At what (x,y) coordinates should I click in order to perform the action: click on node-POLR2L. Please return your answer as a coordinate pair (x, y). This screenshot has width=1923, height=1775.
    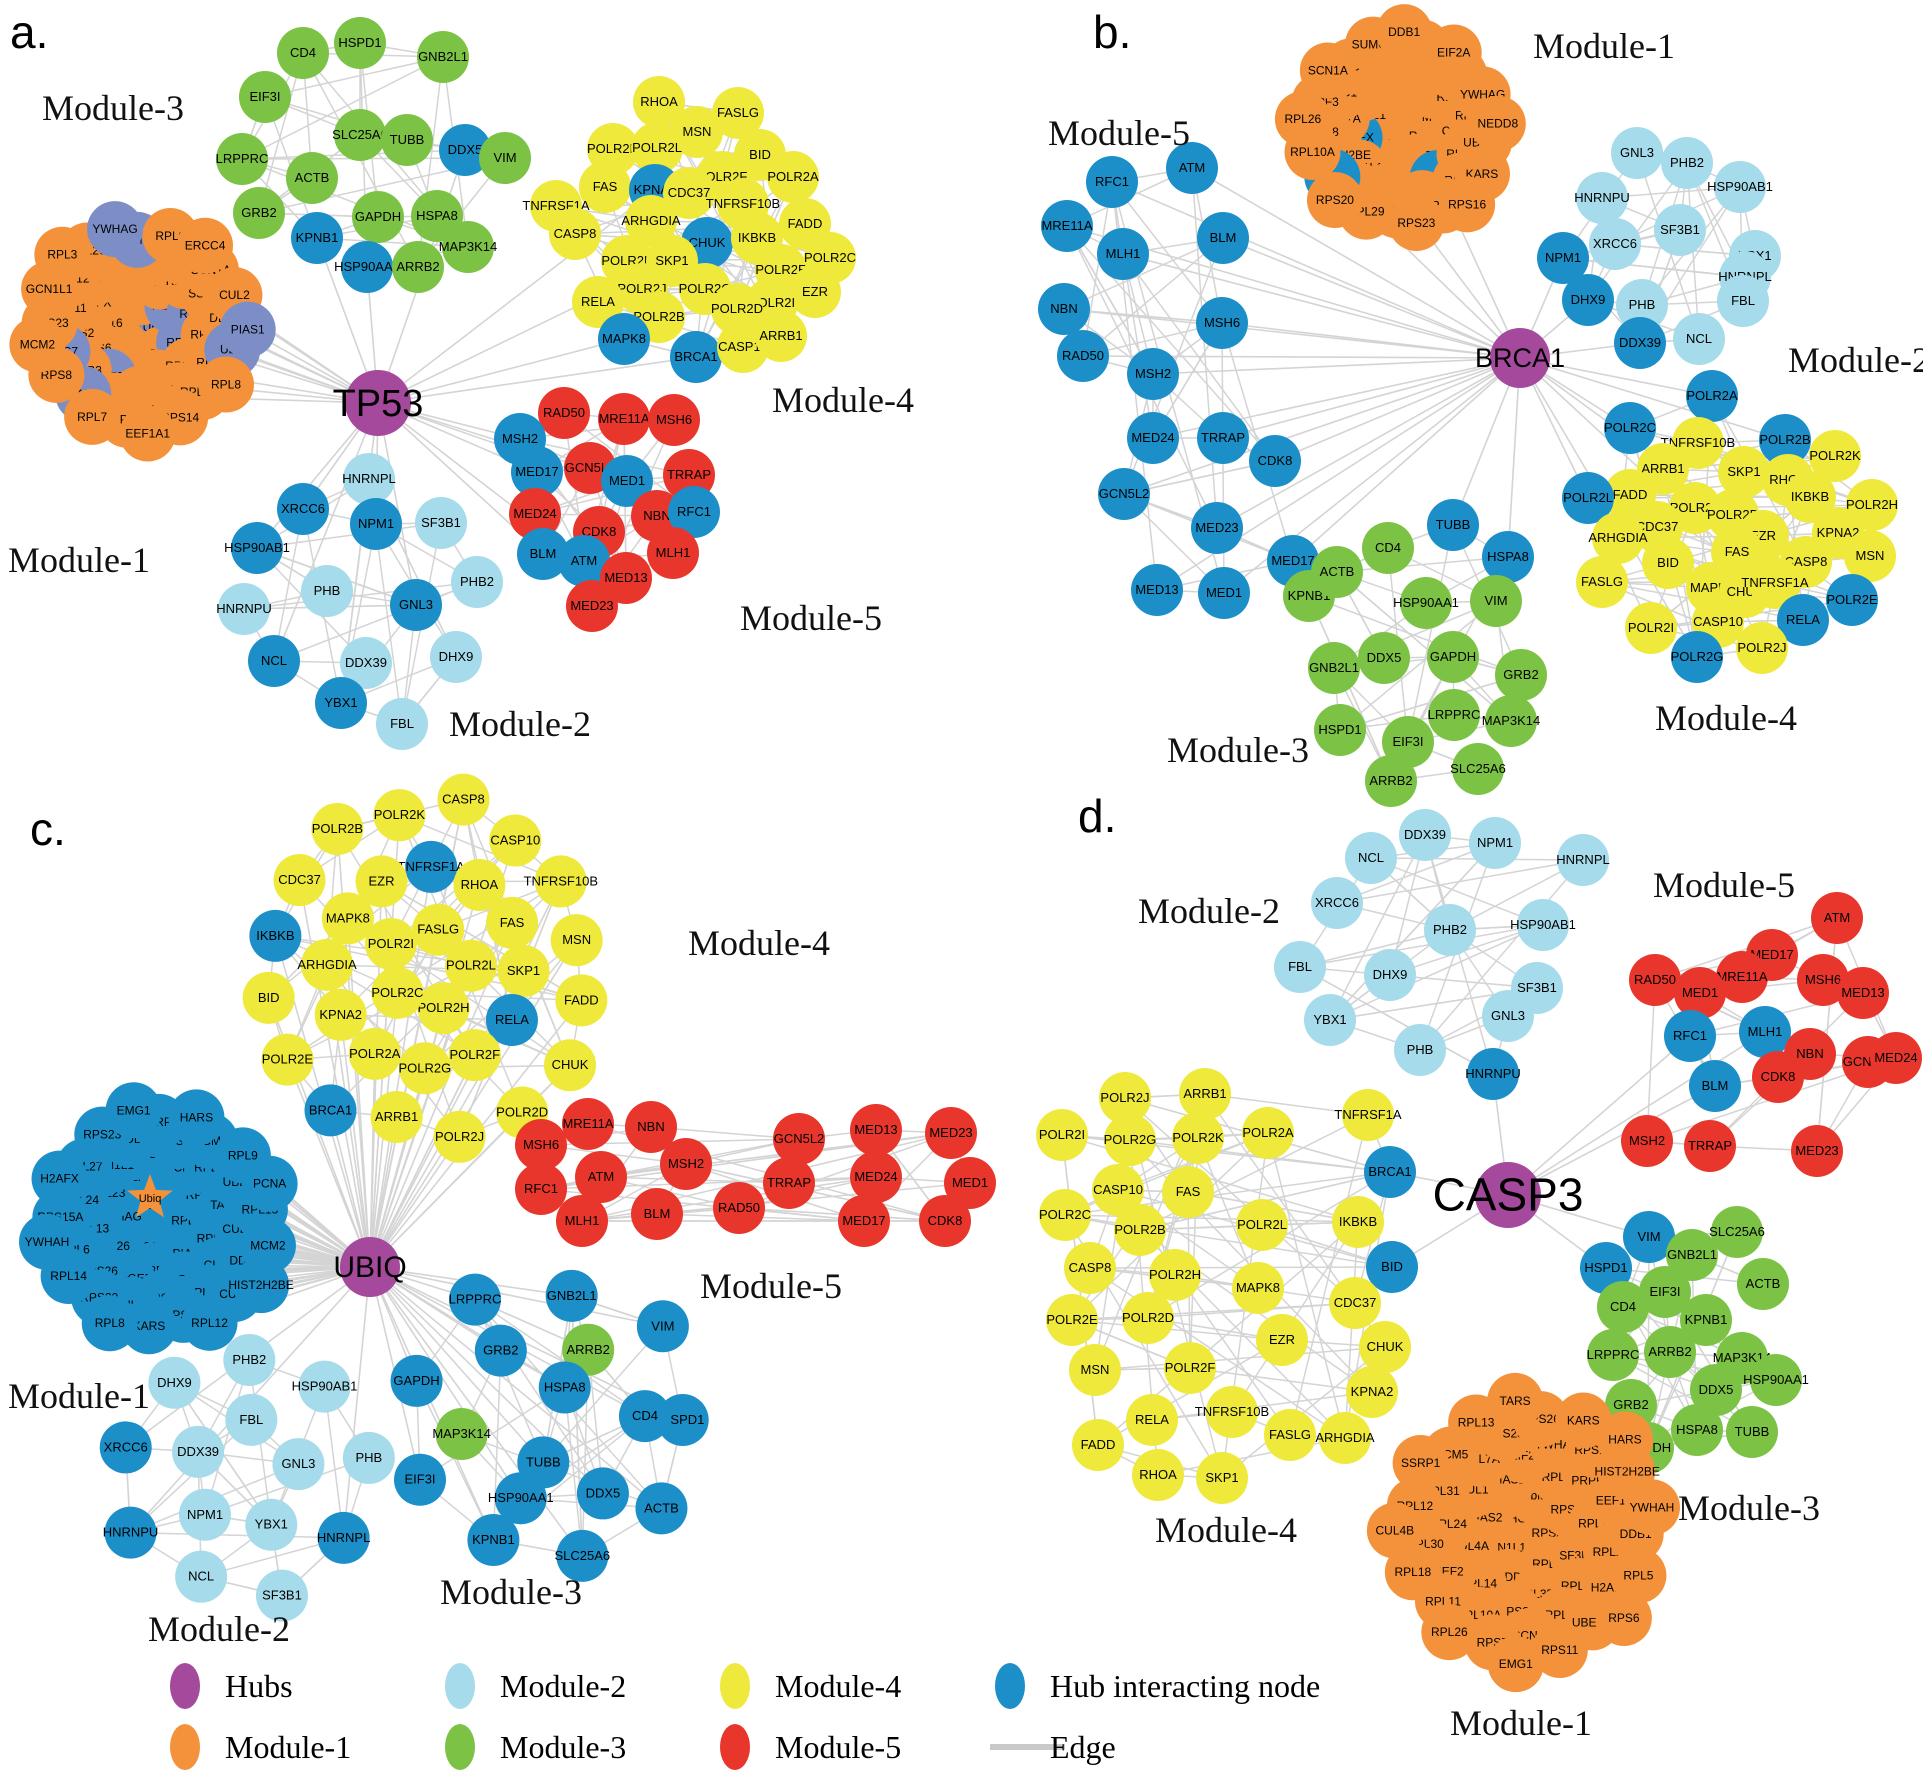
    Looking at the image, I should click on (470, 965).